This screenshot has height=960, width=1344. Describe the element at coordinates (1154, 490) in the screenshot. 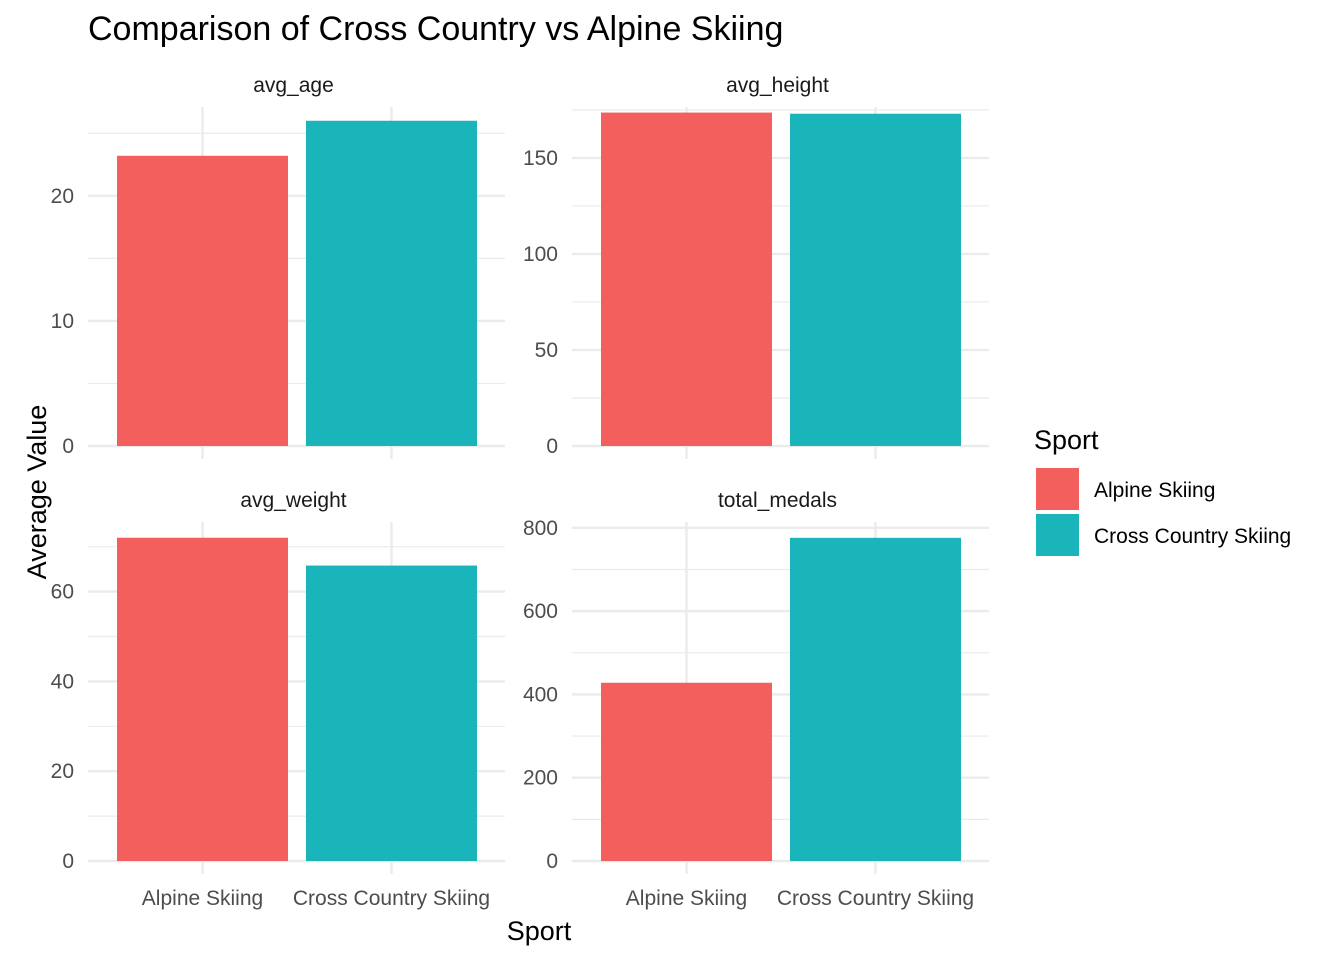

I see `legend-label-alpine-skiing: Alpine Skiing` at that location.